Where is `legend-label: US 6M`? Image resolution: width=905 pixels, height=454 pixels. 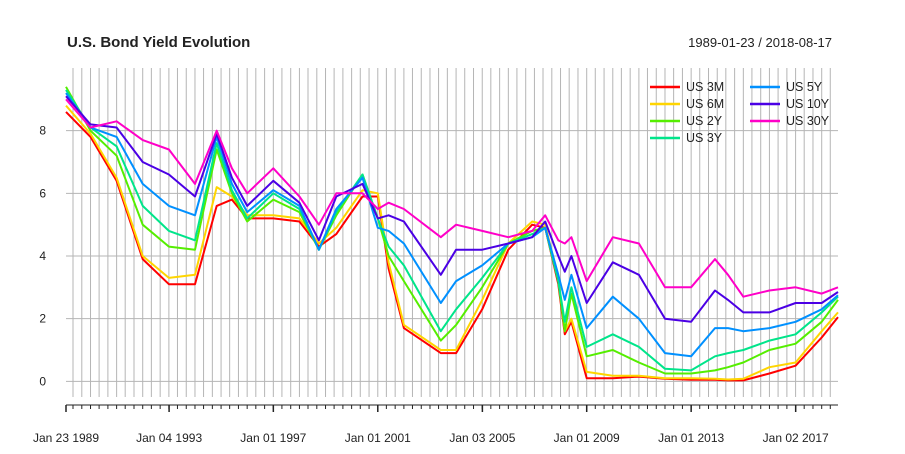
legend-label: US 6M is located at coordinates (705, 104).